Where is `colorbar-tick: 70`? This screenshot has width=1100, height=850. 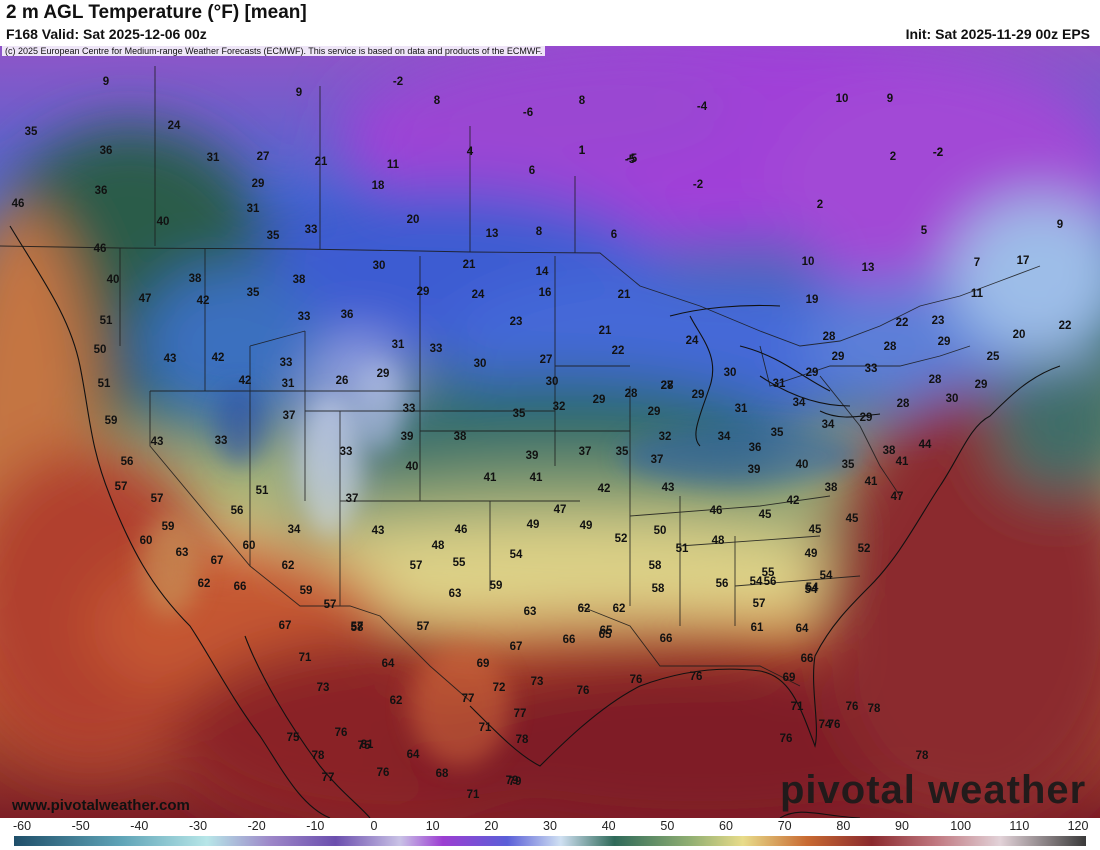
colorbar-tick: 70 is located at coordinates (784, 826).